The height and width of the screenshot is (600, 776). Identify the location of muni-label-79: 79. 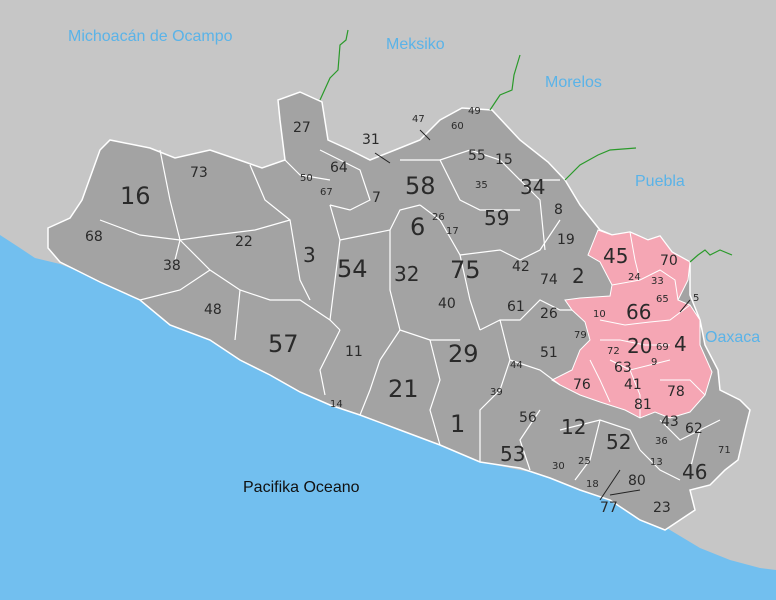
(580, 335).